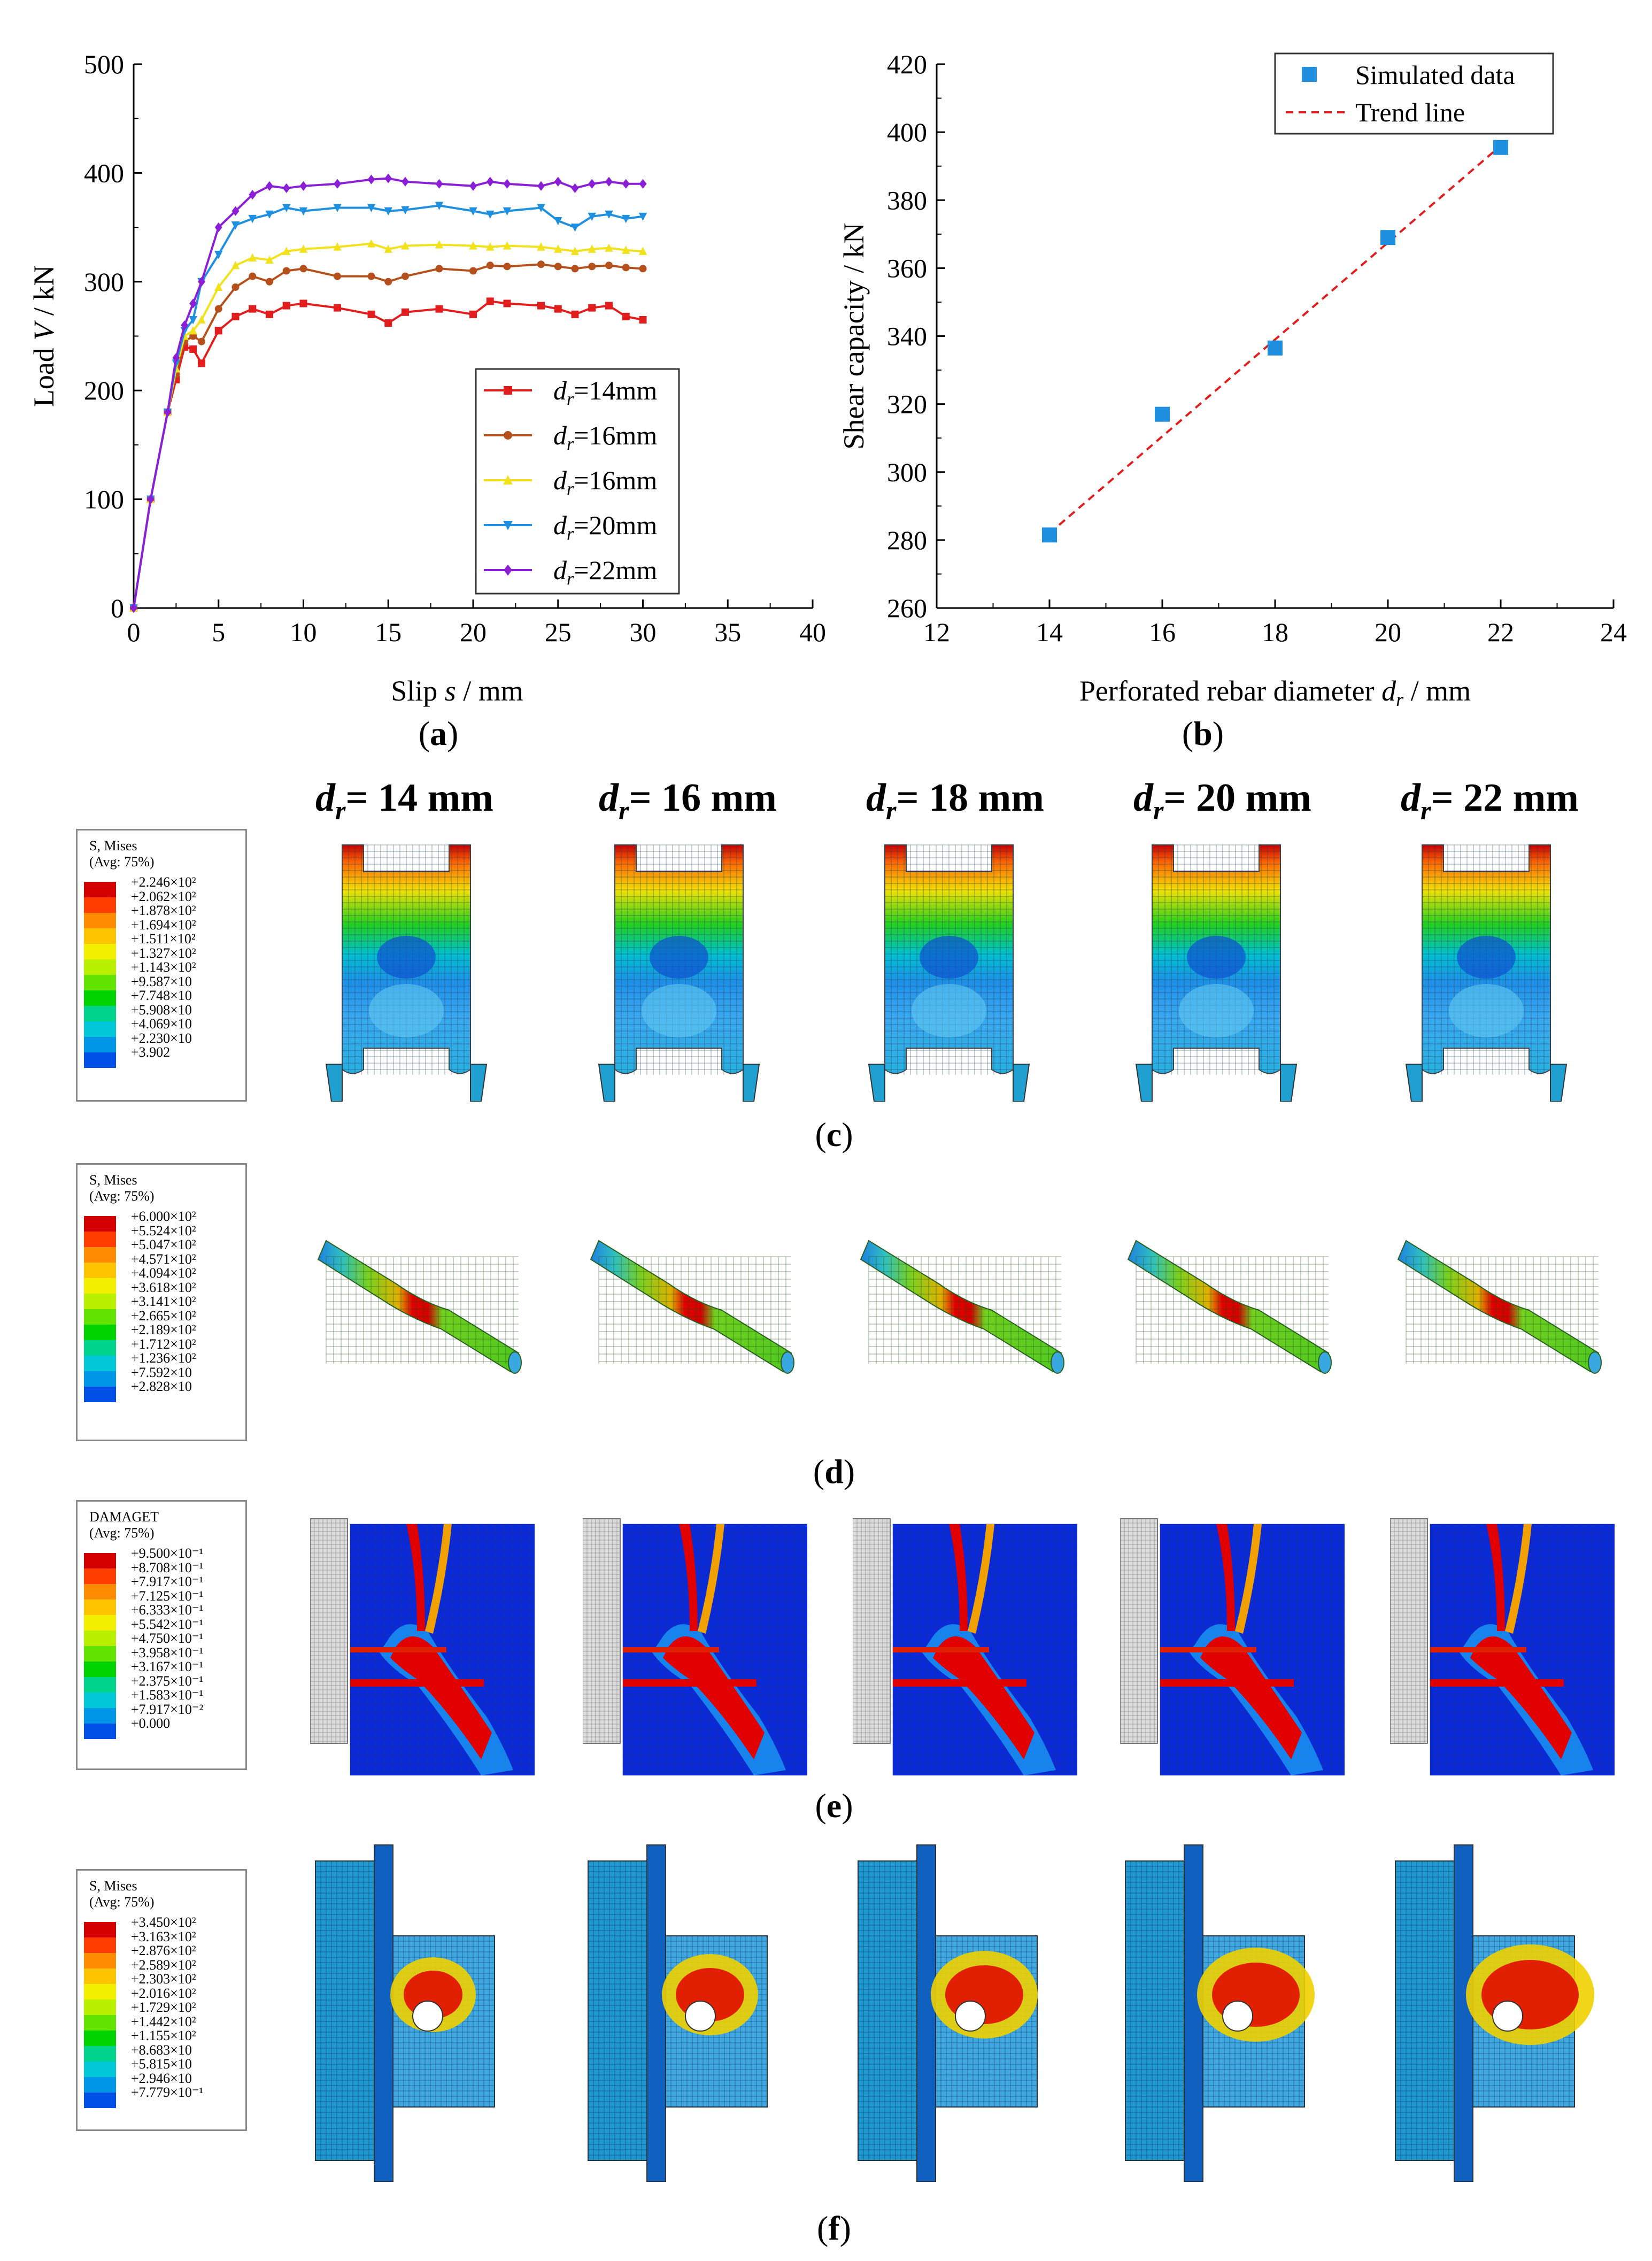  What do you see at coordinates (1490, 801) in the screenshot?
I see `column-header: dr= 22 mm` at bounding box center [1490, 801].